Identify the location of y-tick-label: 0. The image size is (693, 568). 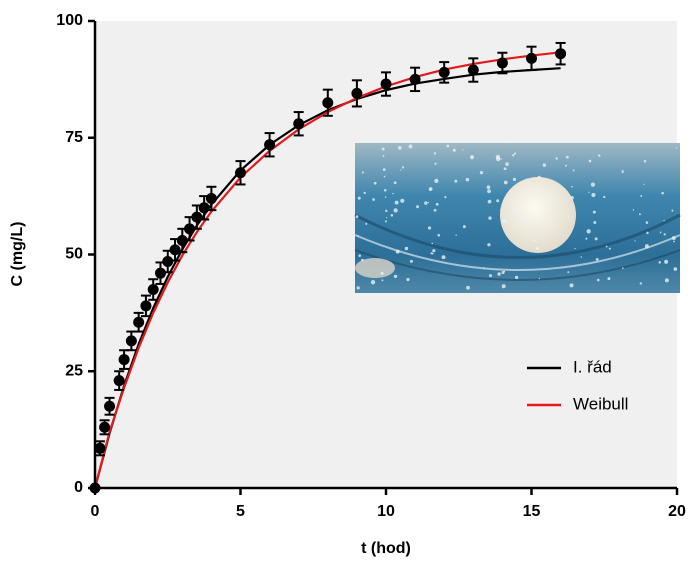
(78, 487).